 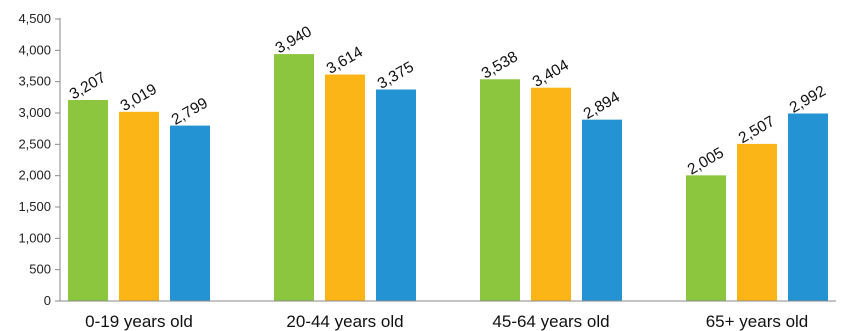 I want to click on y-tick-label: 3,000, so click(x=34, y=112).